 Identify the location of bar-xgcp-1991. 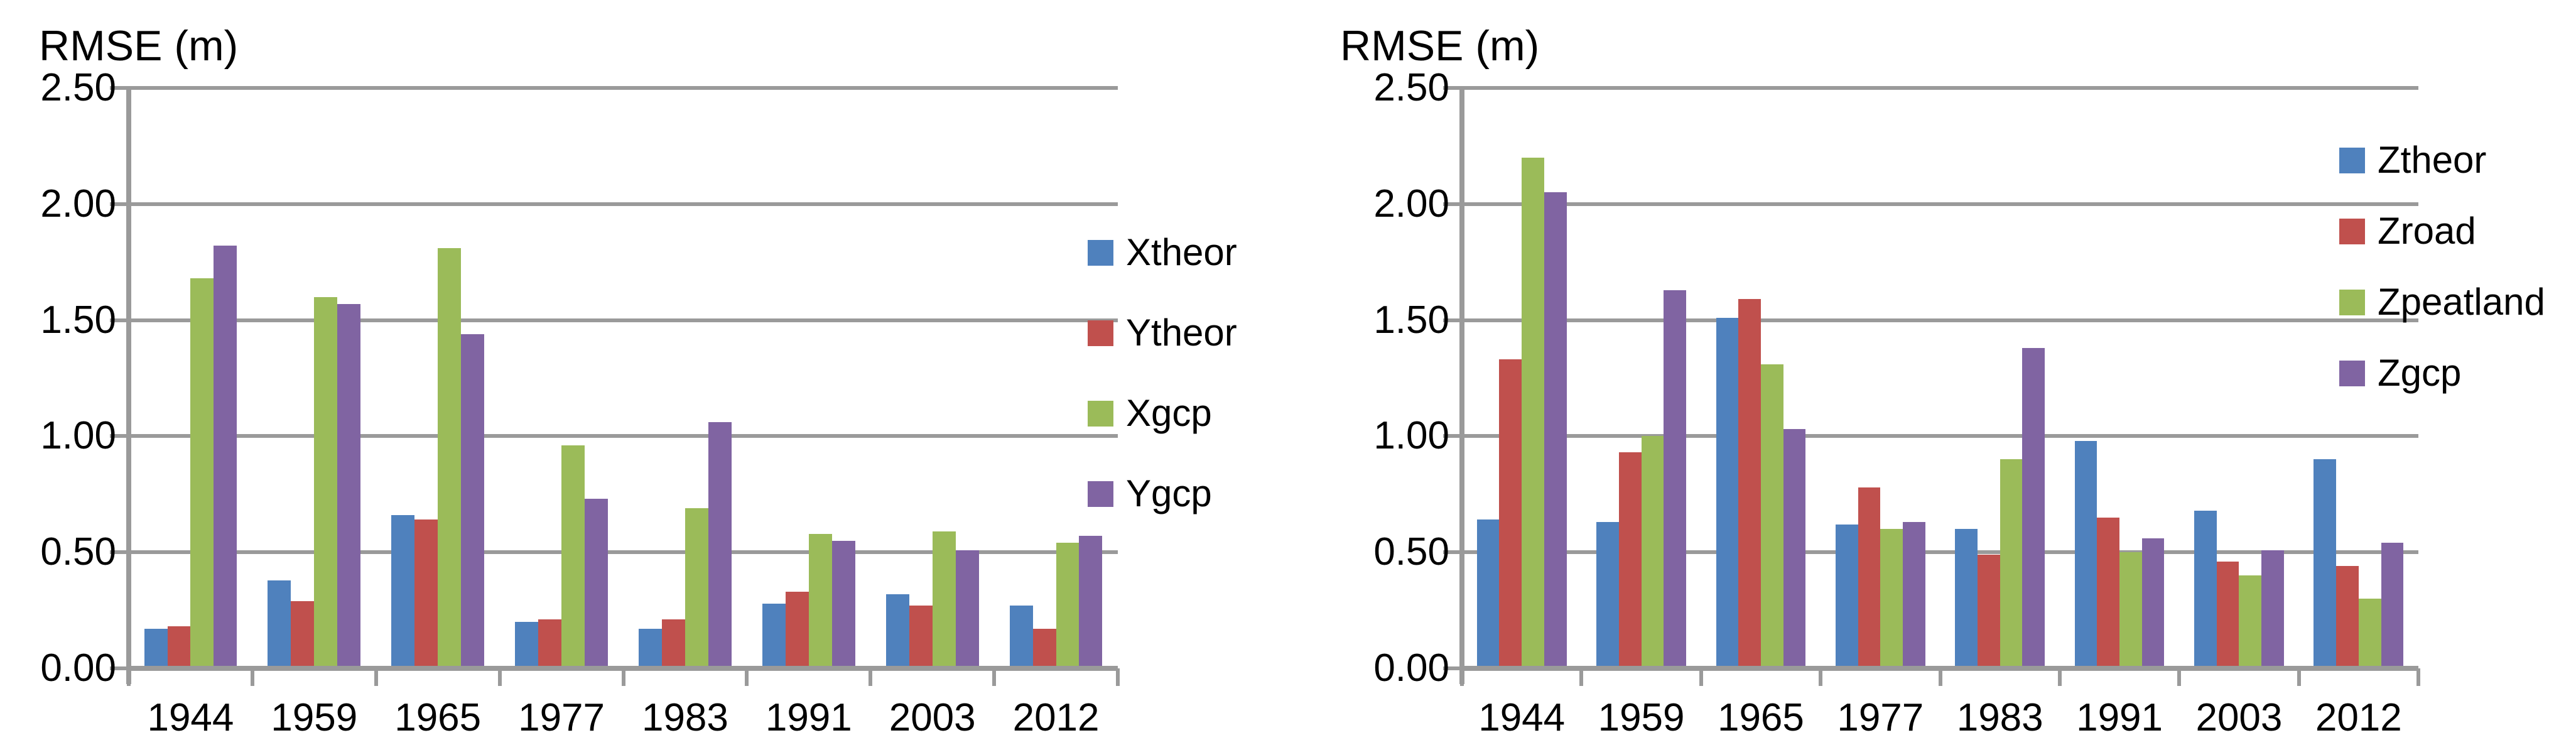
(820, 600).